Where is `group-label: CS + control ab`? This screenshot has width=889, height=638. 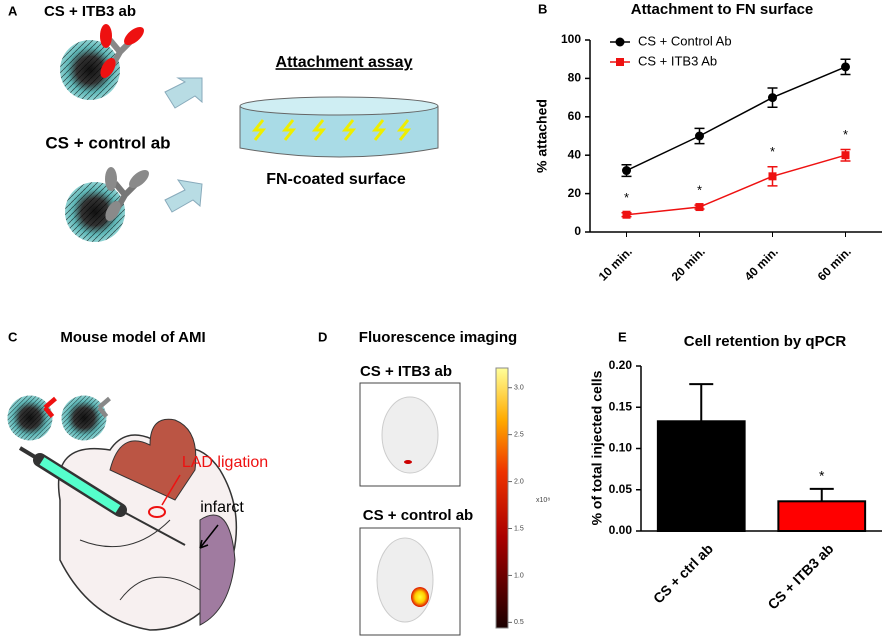 group-label: CS + control ab is located at coordinates (107, 142).